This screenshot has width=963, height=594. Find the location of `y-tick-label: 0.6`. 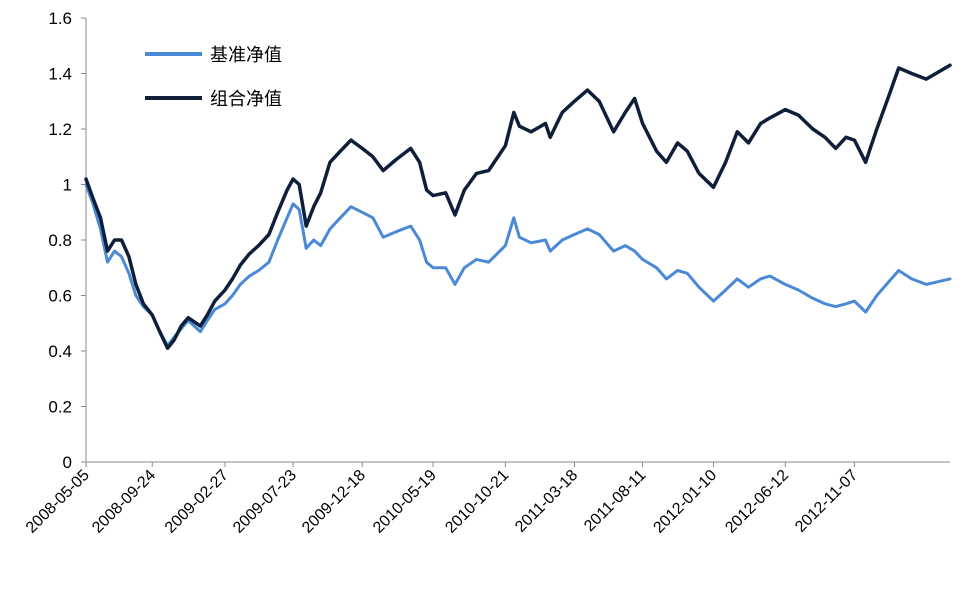

y-tick-label: 0.6 is located at coordinates (60, 296).